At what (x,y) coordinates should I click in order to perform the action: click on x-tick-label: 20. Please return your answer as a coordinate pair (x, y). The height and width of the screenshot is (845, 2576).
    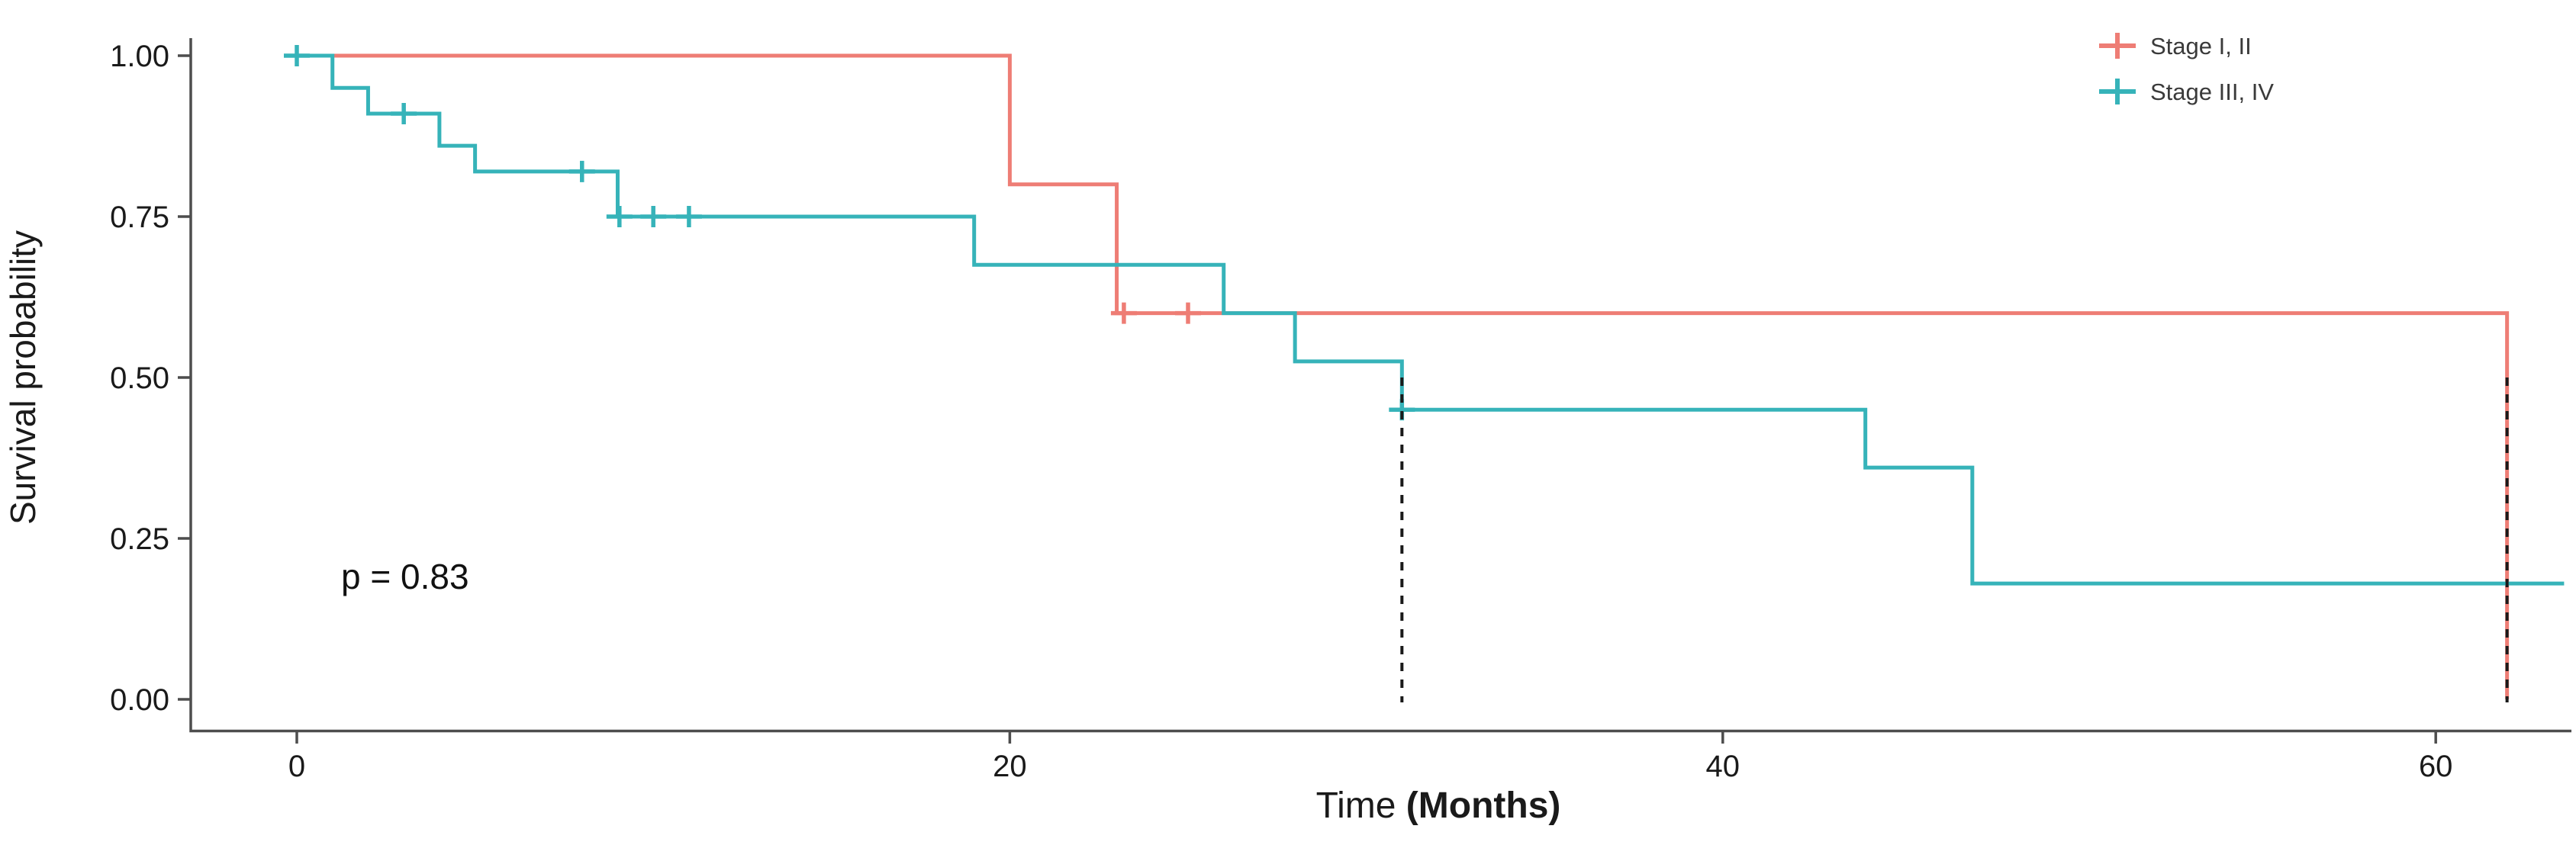
    Looking at the image, I should click on (1010, 766).